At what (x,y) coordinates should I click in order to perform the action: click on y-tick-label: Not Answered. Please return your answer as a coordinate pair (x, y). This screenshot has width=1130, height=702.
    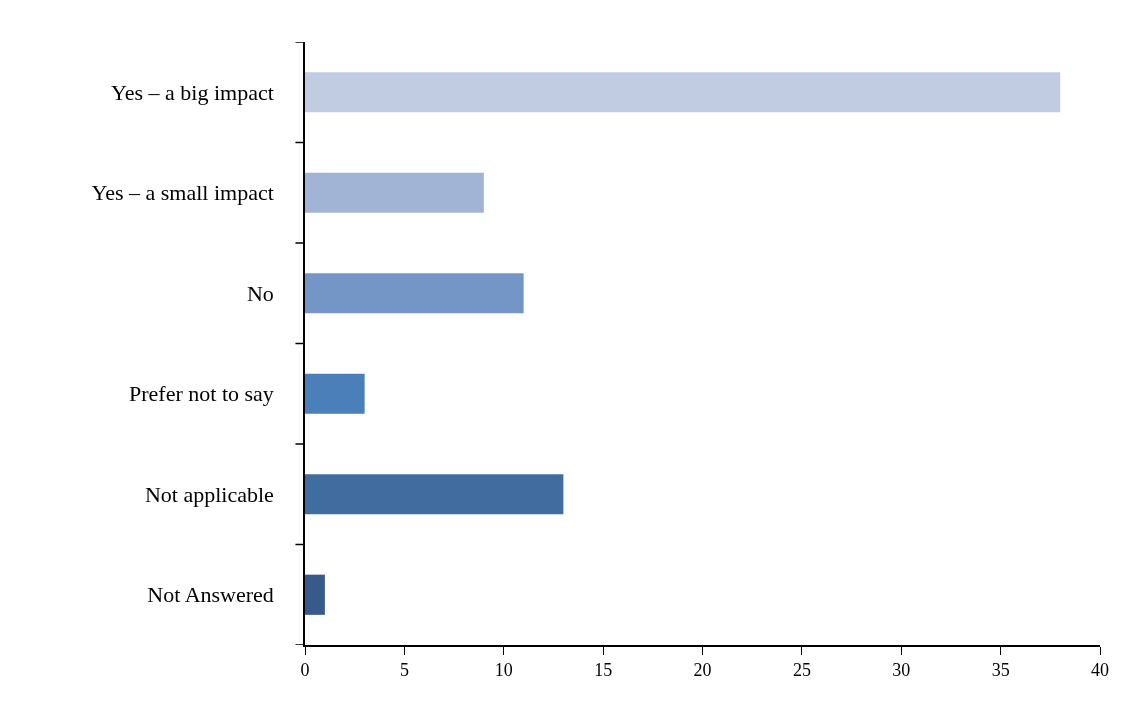
    Looking at the image, I should click on (210, 595).